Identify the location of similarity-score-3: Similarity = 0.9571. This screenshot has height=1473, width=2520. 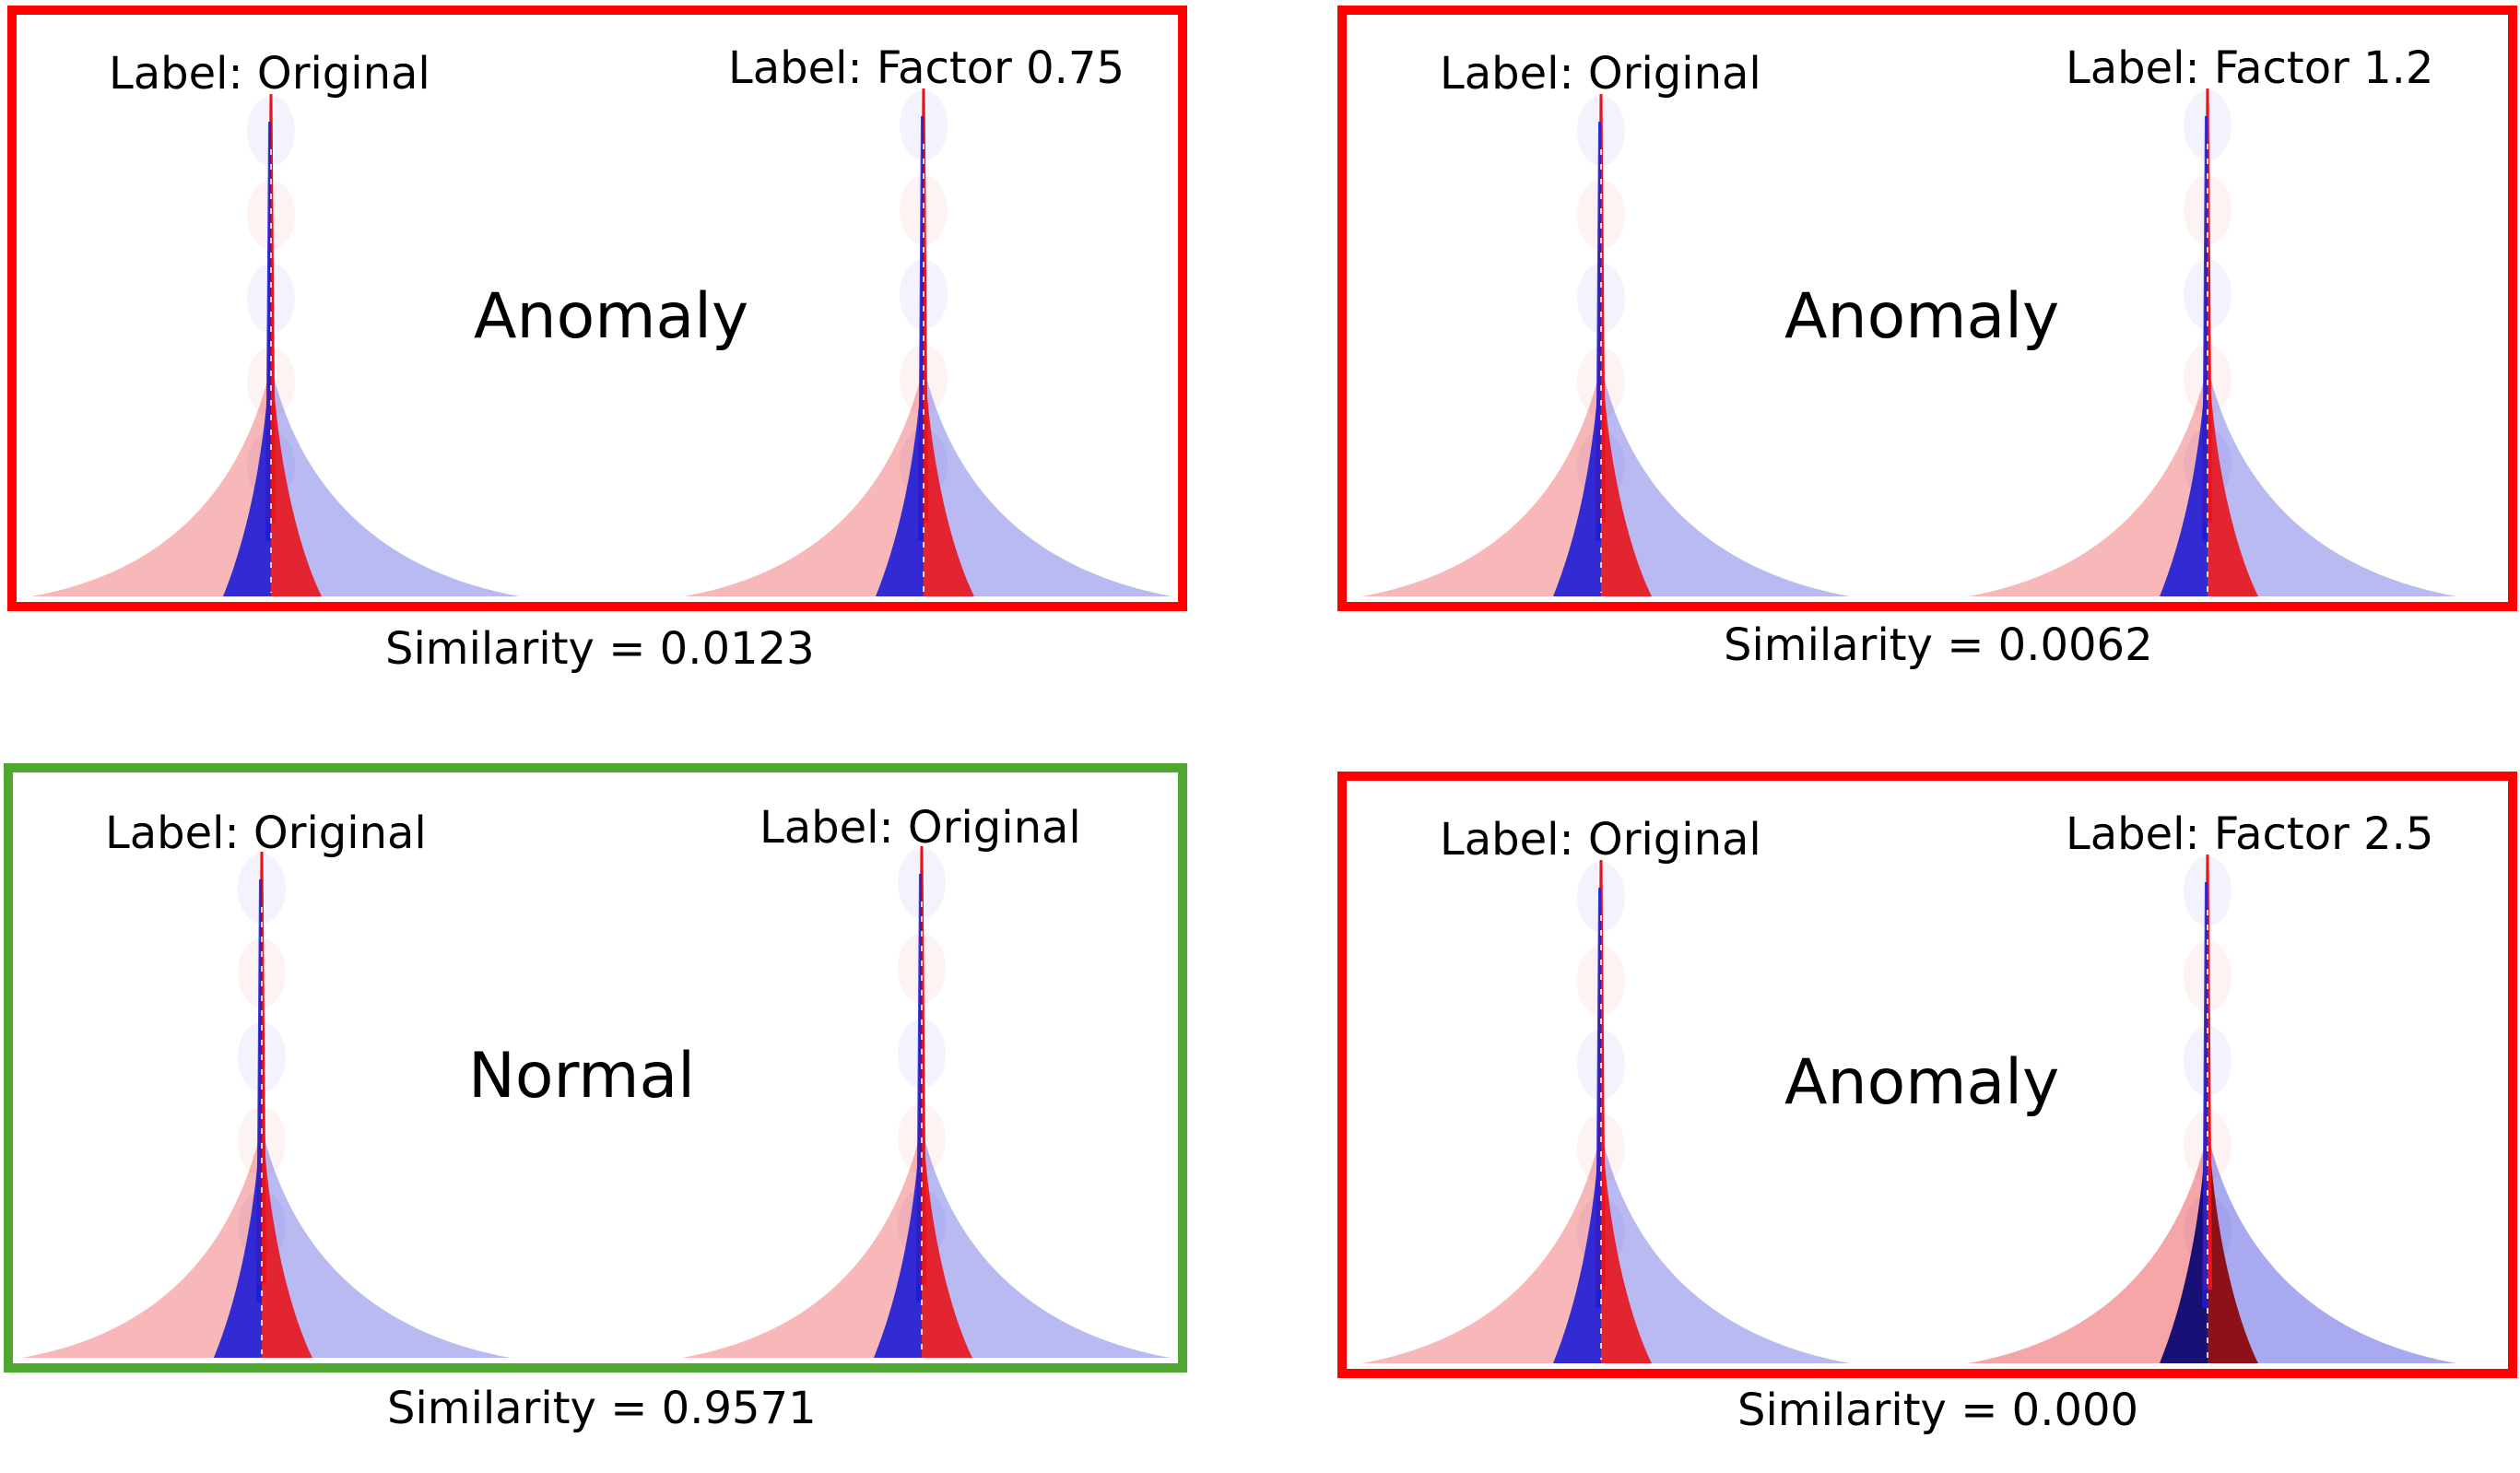
(602, 1408).